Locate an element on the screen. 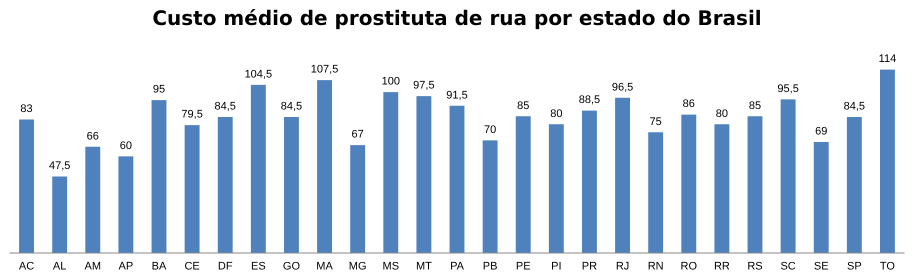 This screenshot has height=280, width=914. x-tick-label: RN is located at coordinates (656, 266).